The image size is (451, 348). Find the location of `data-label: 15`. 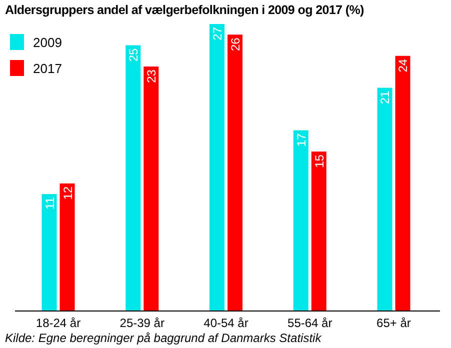

data-label: 15 is located at coordinates (319, 161).